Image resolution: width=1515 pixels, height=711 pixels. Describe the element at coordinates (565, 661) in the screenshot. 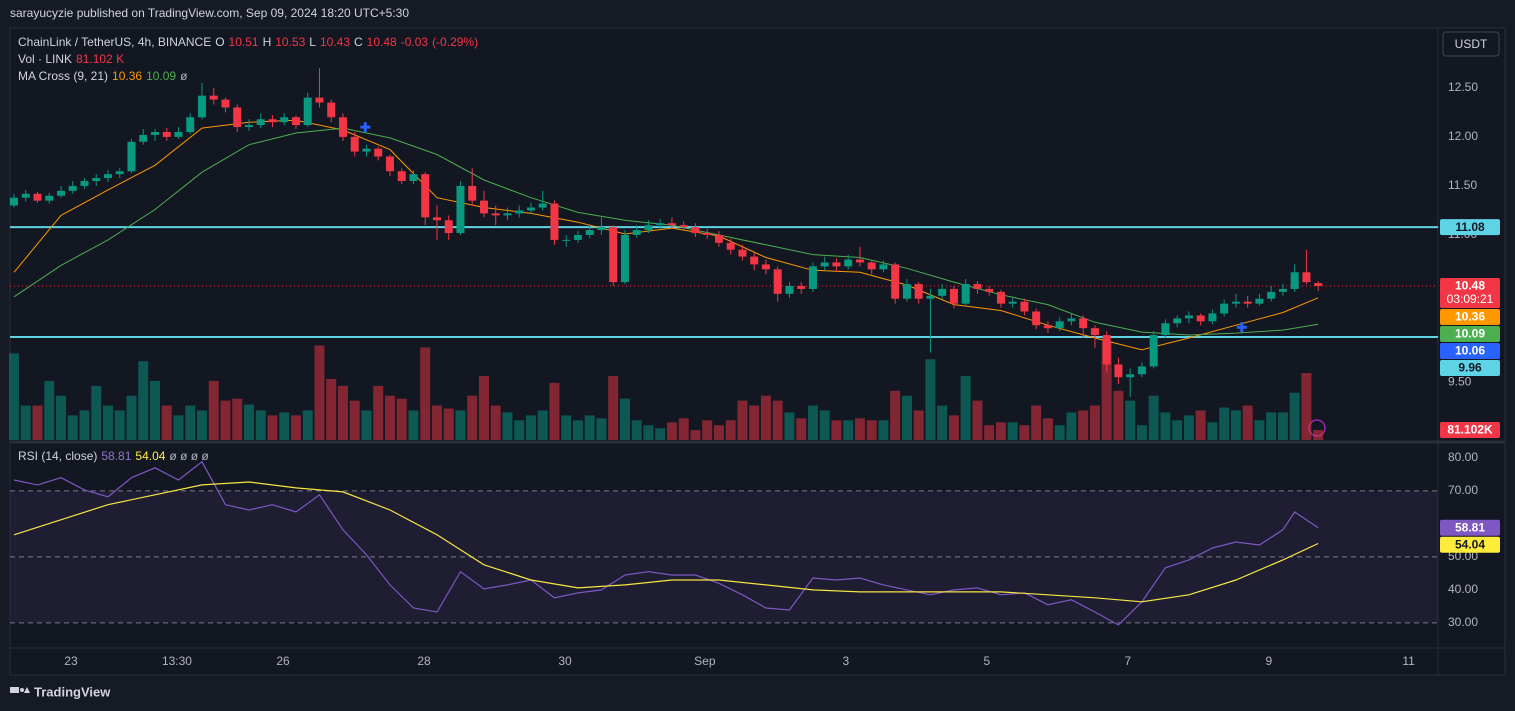

I see `x-tick-label: 30` at that location.